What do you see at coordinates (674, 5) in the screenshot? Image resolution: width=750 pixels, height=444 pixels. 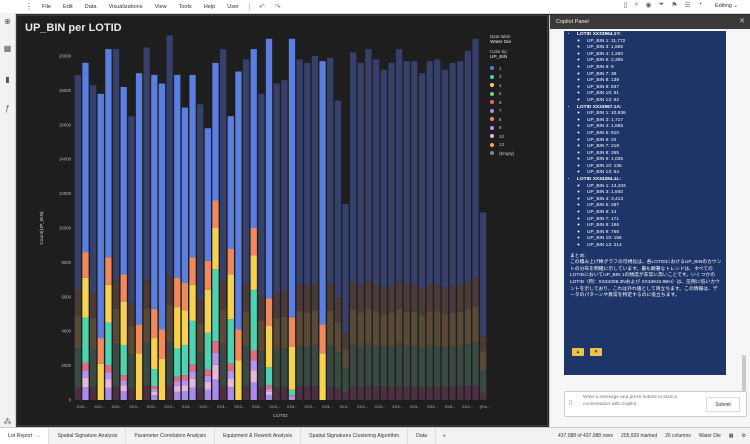 I see `bookmark-icon: ⚑` at bounding box center [674, 5].